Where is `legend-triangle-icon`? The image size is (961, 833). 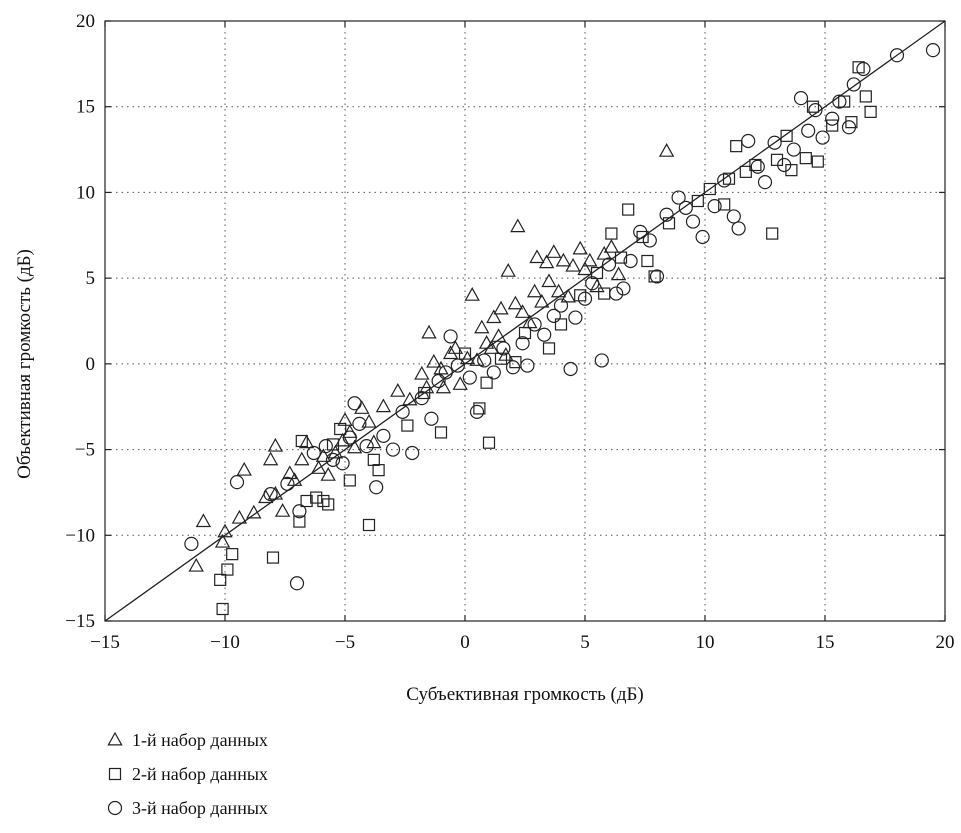
legend-triangle-icon is located at coordinates (115, 738).